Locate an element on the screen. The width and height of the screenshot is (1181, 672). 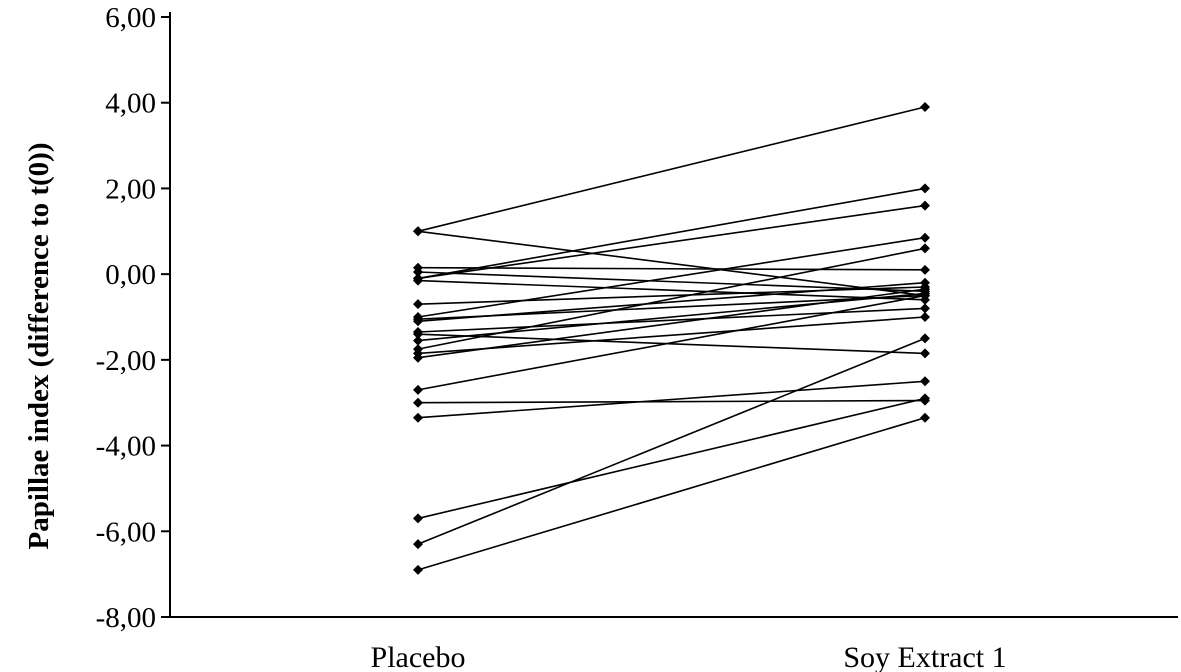
x-category-label: Placebo is located at coordinates (418, 656).